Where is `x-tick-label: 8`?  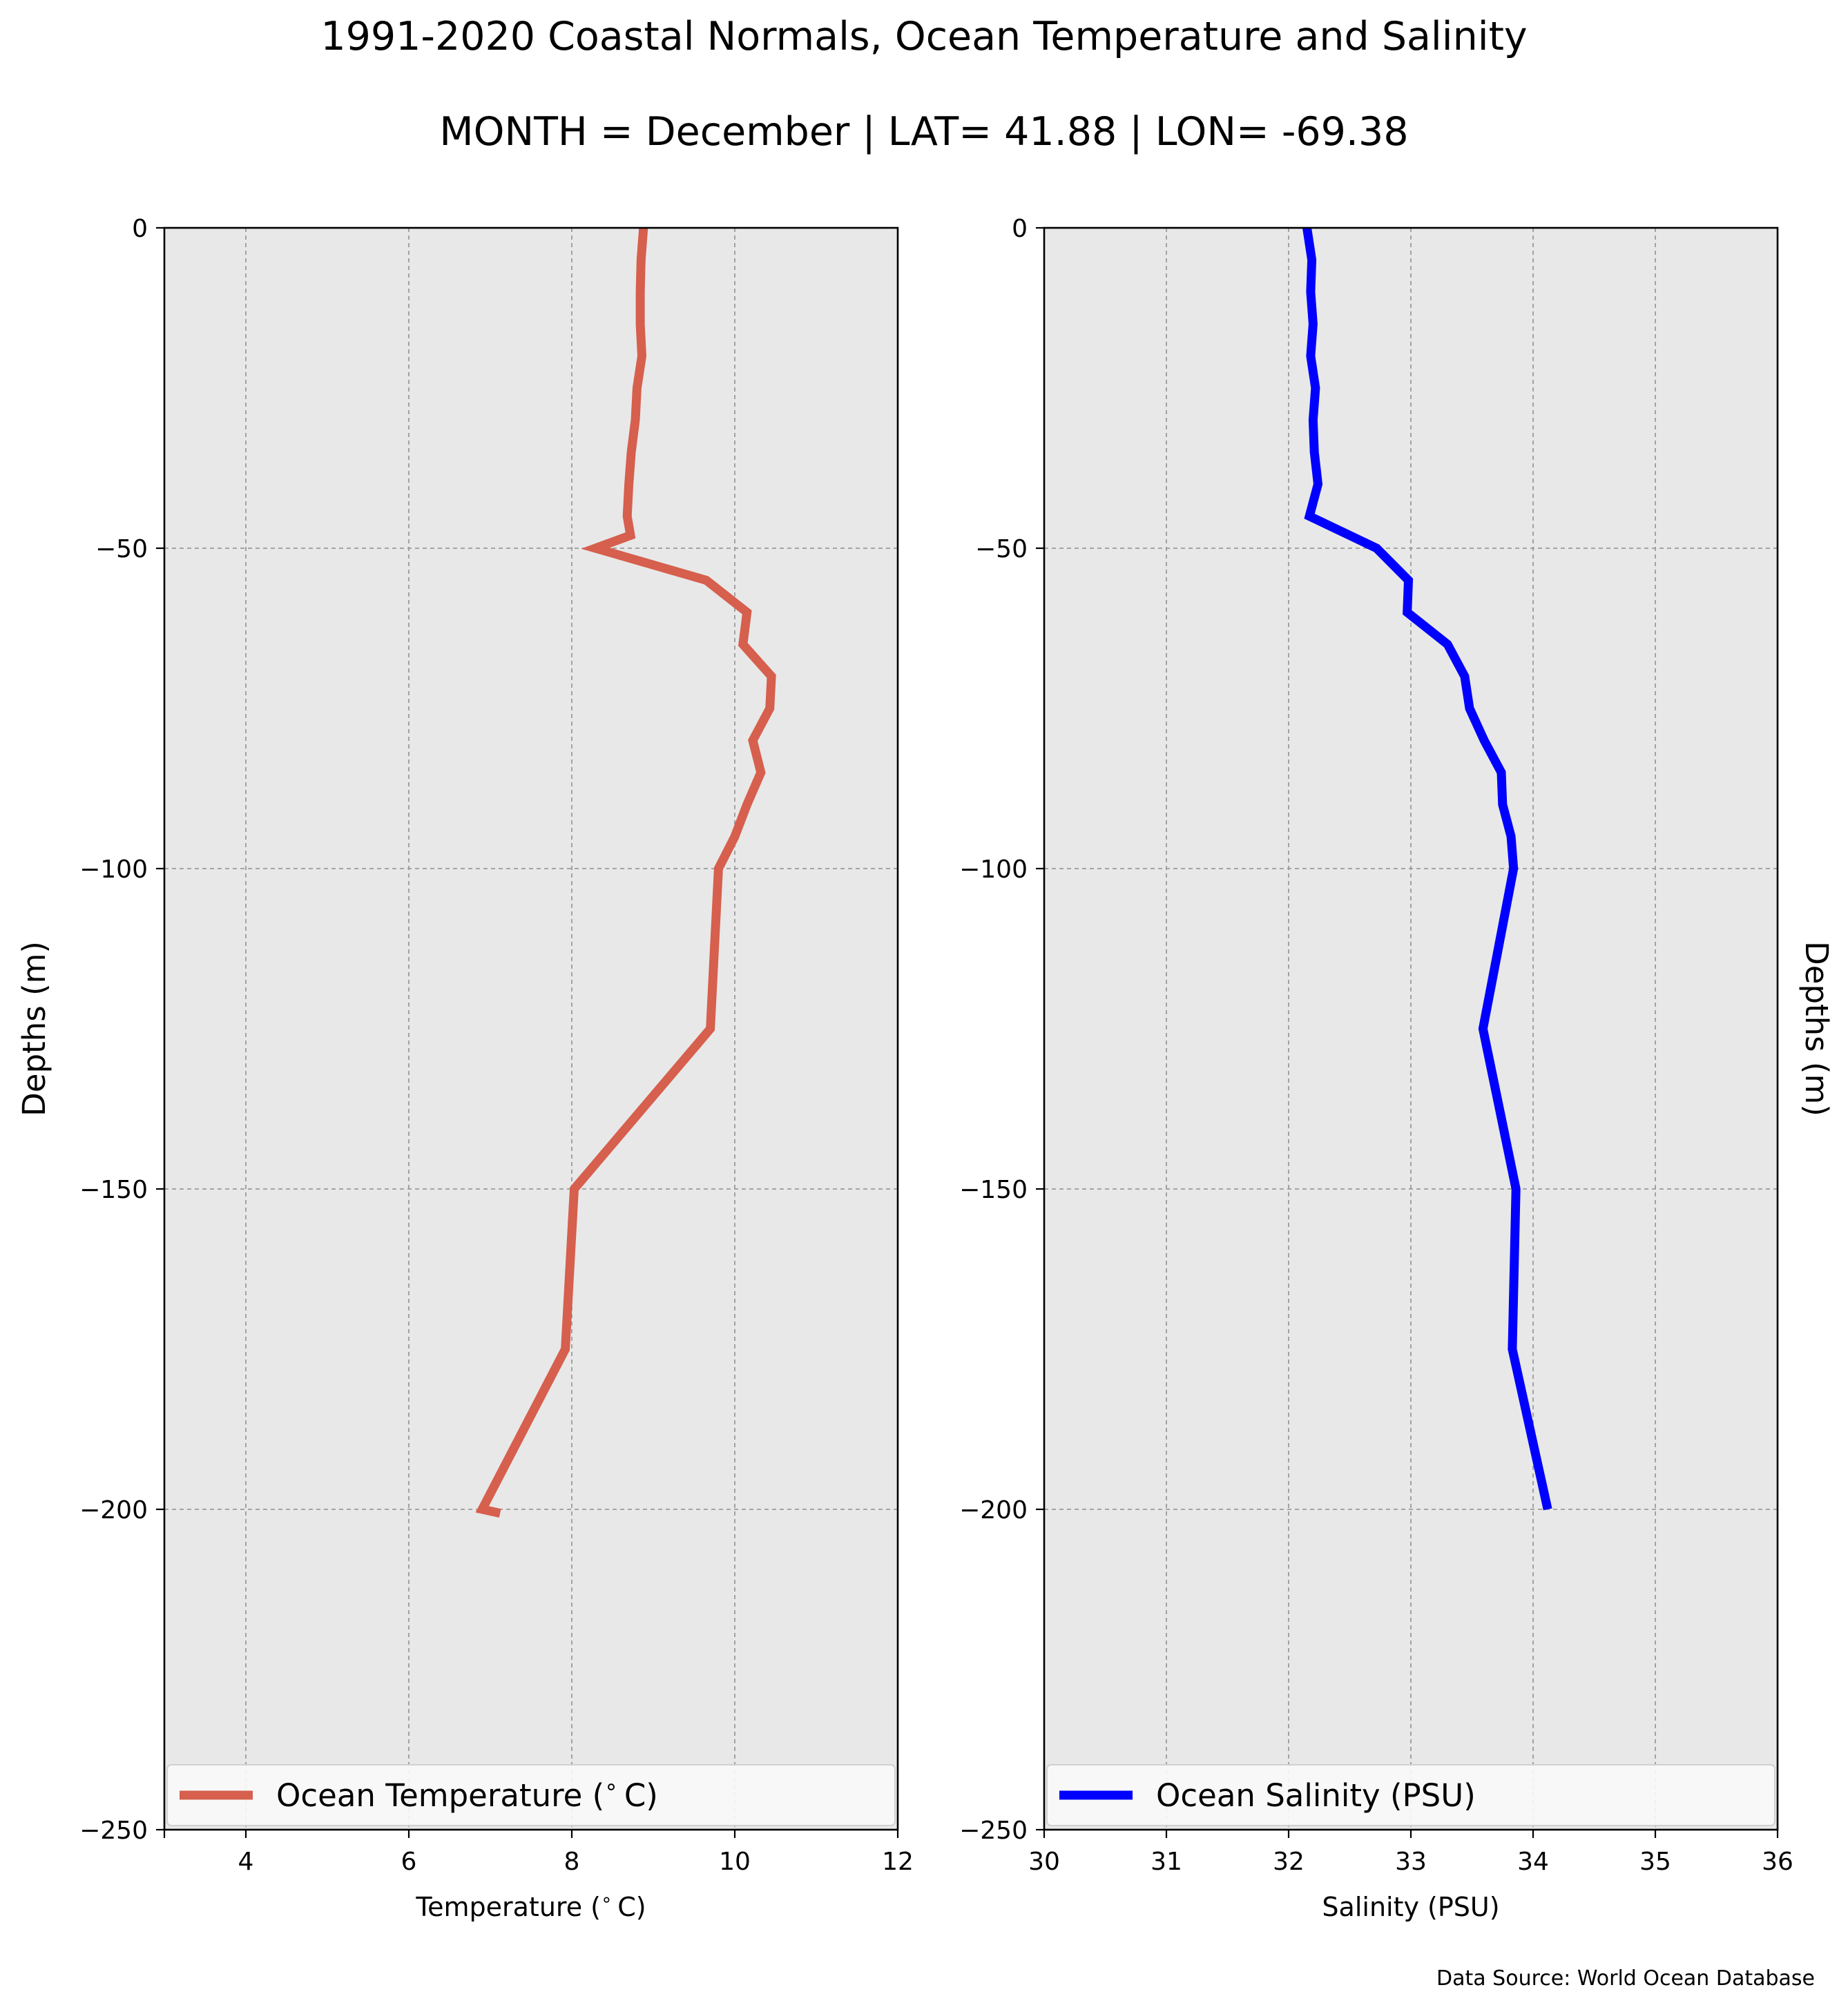 x-tick-label: 8 is located at coordinates (572, 1862).